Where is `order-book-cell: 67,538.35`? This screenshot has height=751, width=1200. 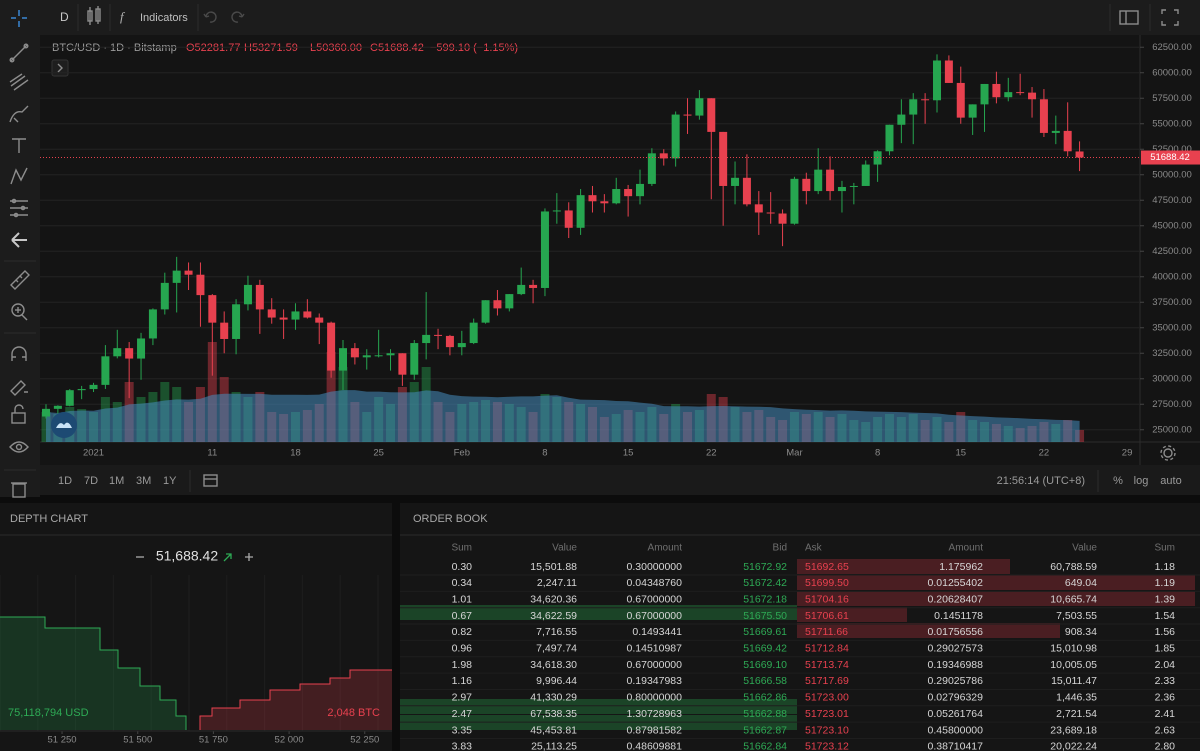 order-book-cell: 67,538.35 is located at coordinates (553, 714).